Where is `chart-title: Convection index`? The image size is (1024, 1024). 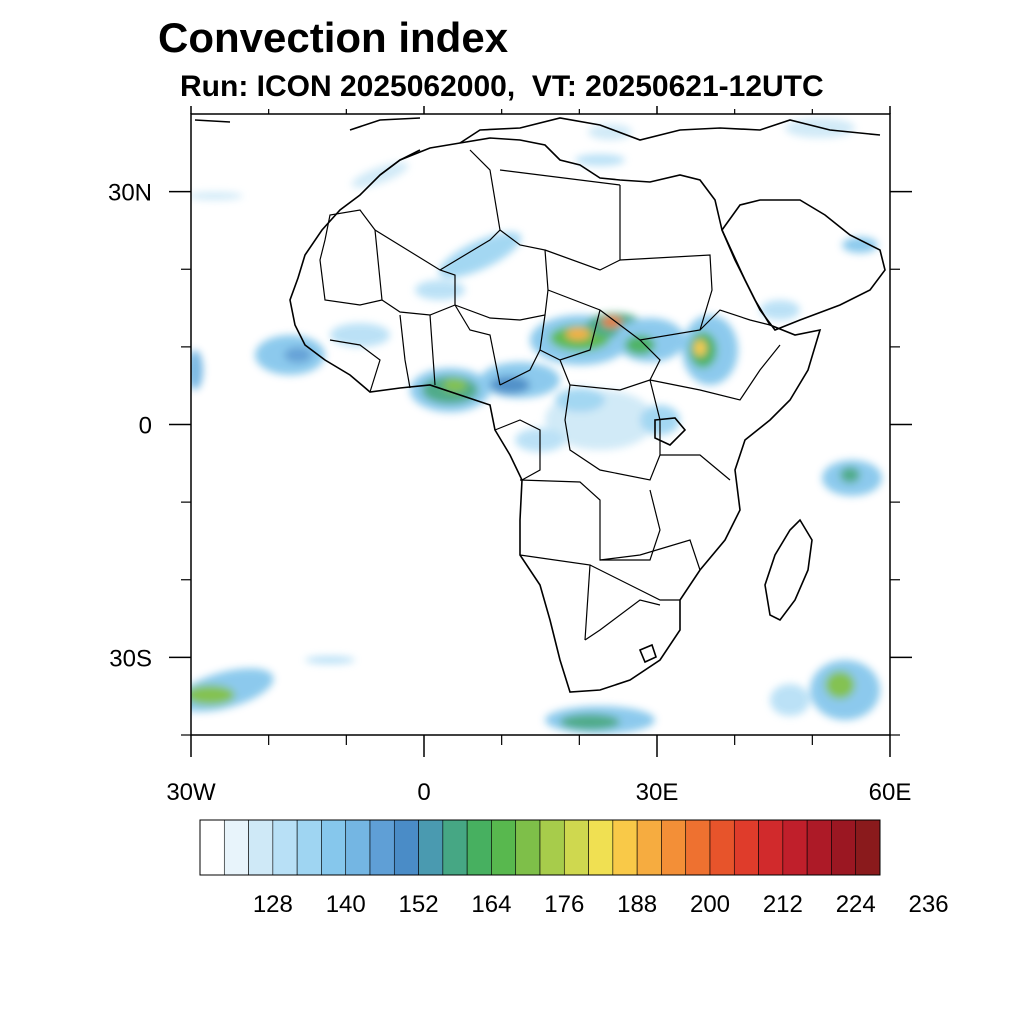 chart-title: Convection index is located at coordinates (333, 37).